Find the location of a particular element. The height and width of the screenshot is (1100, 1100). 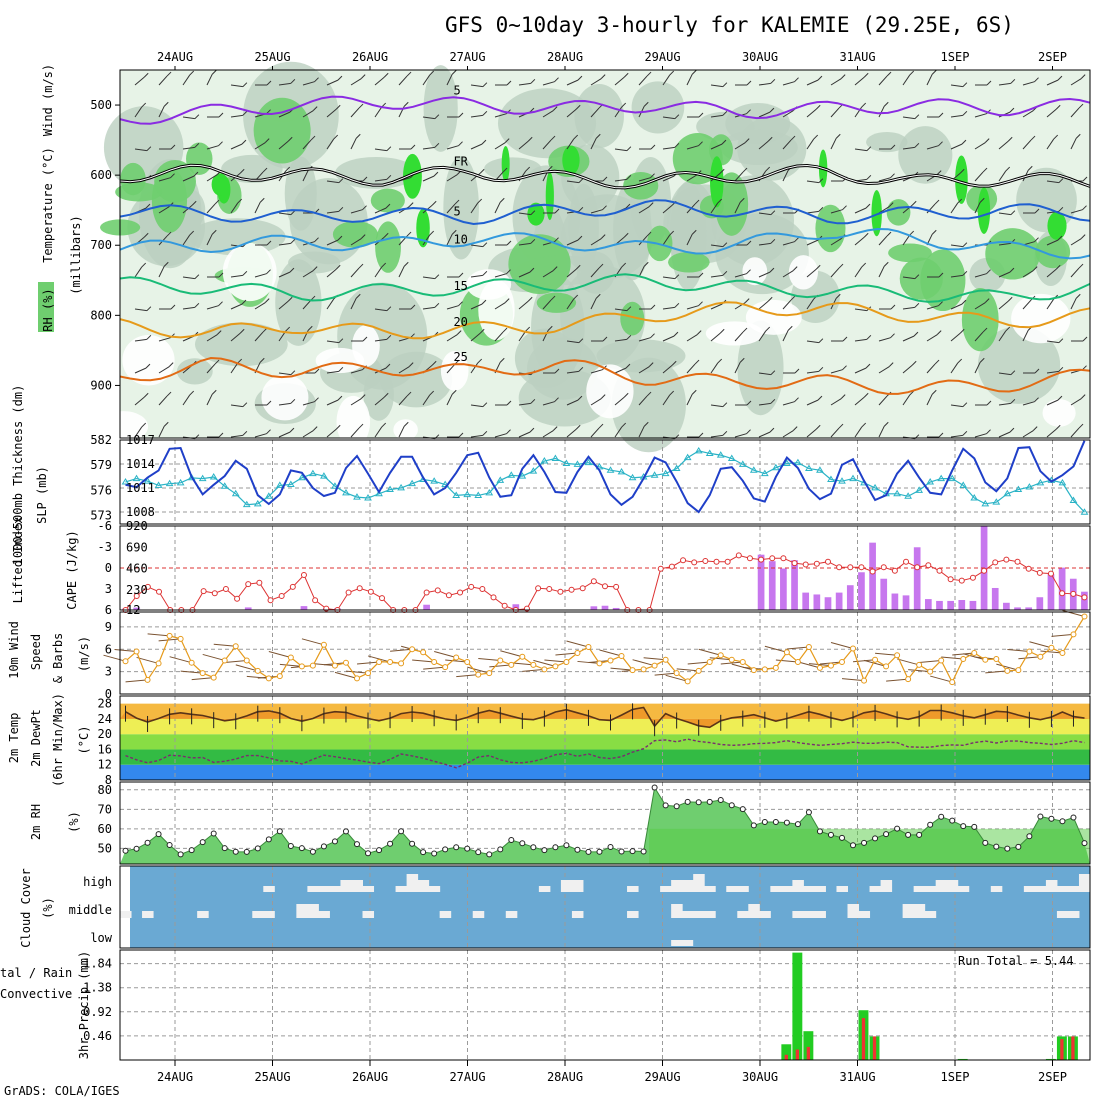

ytick: 0 is located at coordinates (108, 568).